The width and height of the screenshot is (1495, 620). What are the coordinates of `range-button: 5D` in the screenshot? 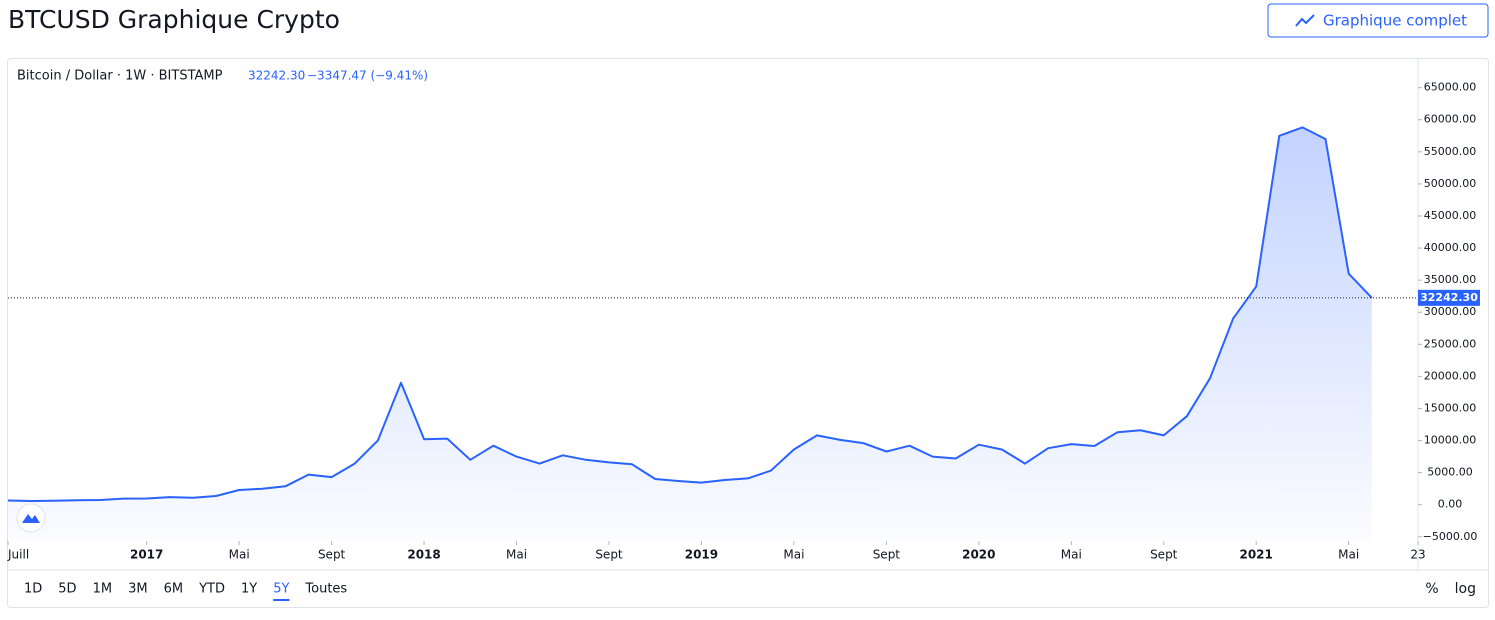 It's located at (67, 589).